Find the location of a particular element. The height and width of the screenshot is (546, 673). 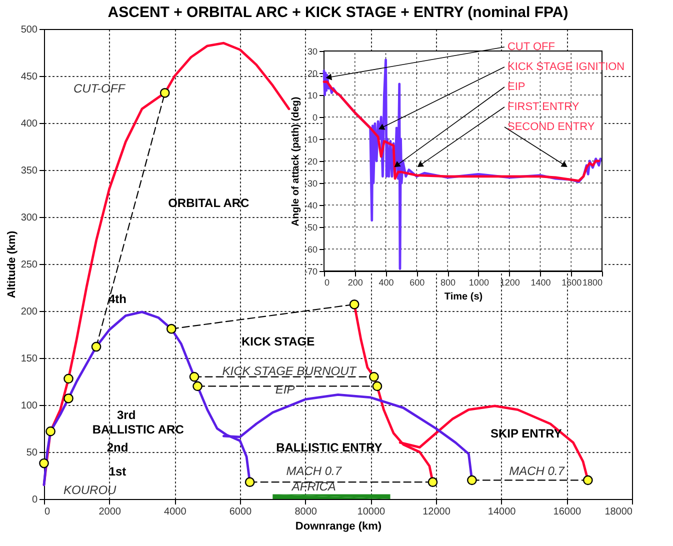

y-tick-label: -70 is located at coordinates (311, 271).